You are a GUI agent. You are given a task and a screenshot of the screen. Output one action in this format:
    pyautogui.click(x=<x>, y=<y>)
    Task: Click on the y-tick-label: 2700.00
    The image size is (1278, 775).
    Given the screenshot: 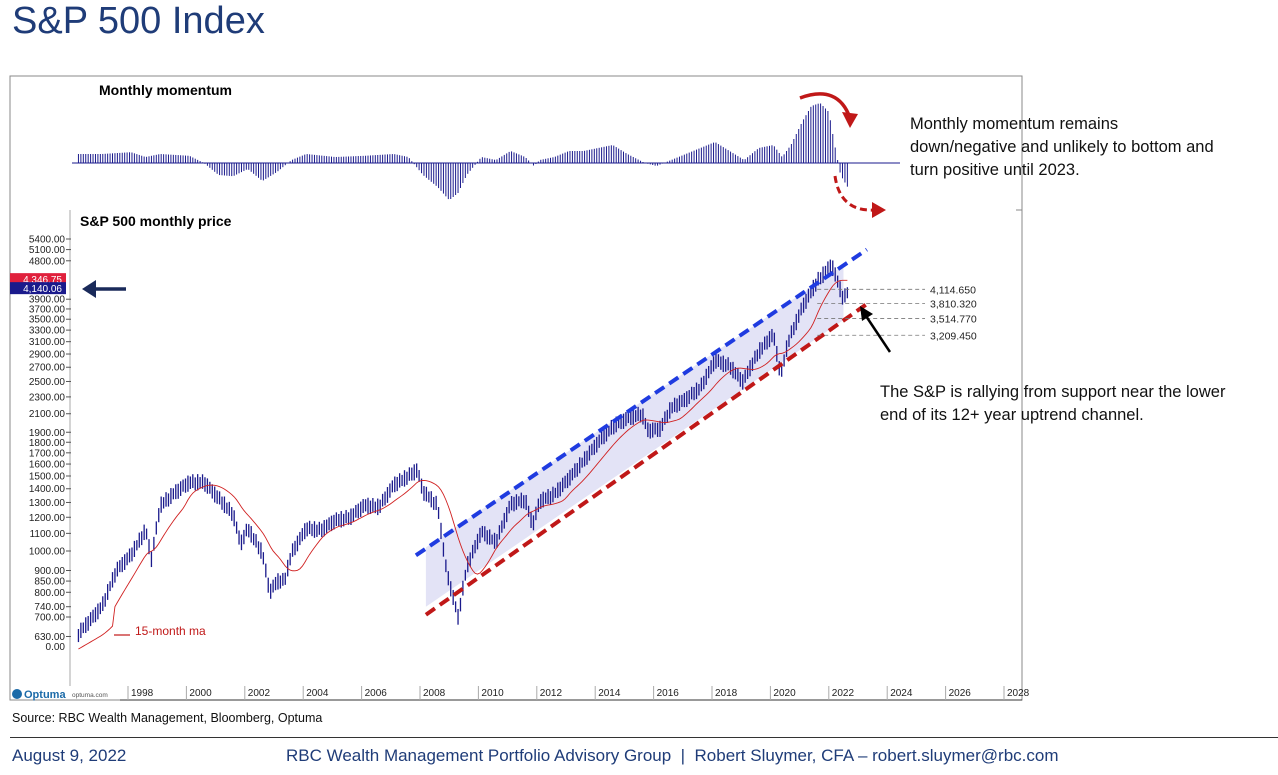 What is the action you would take?
    pyautogui.click(x=47, y=368)
    